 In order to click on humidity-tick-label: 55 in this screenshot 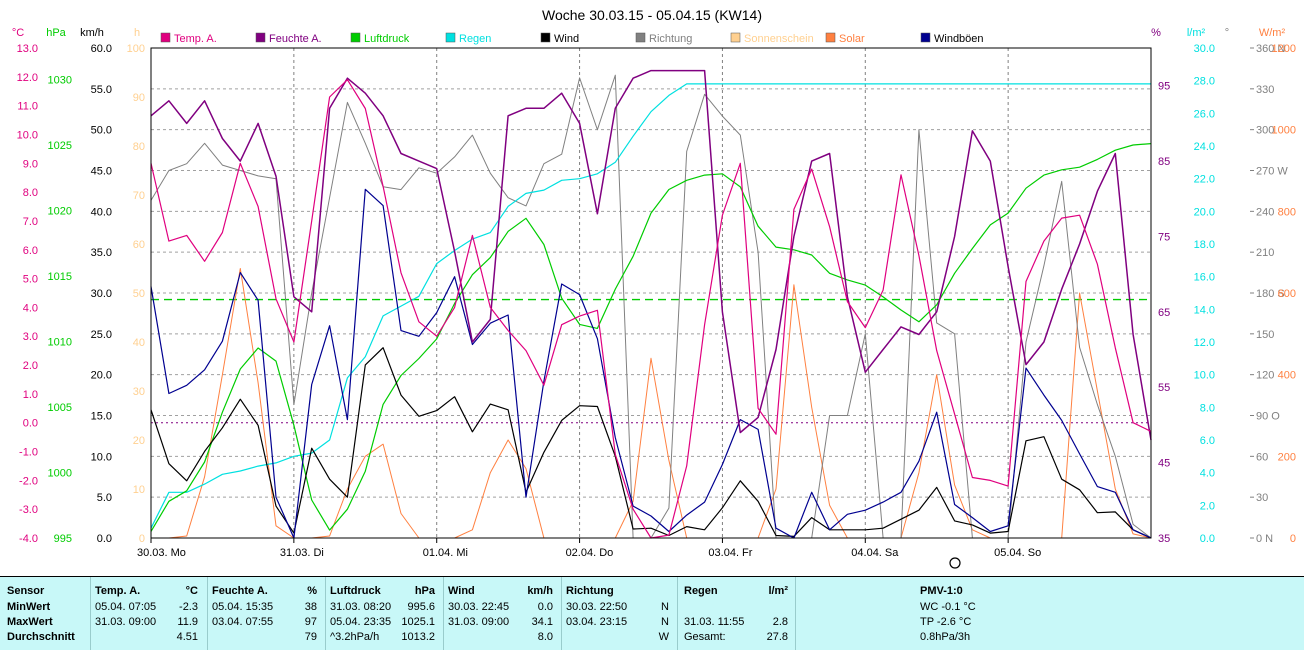, I will do `click(1164, 388)`.